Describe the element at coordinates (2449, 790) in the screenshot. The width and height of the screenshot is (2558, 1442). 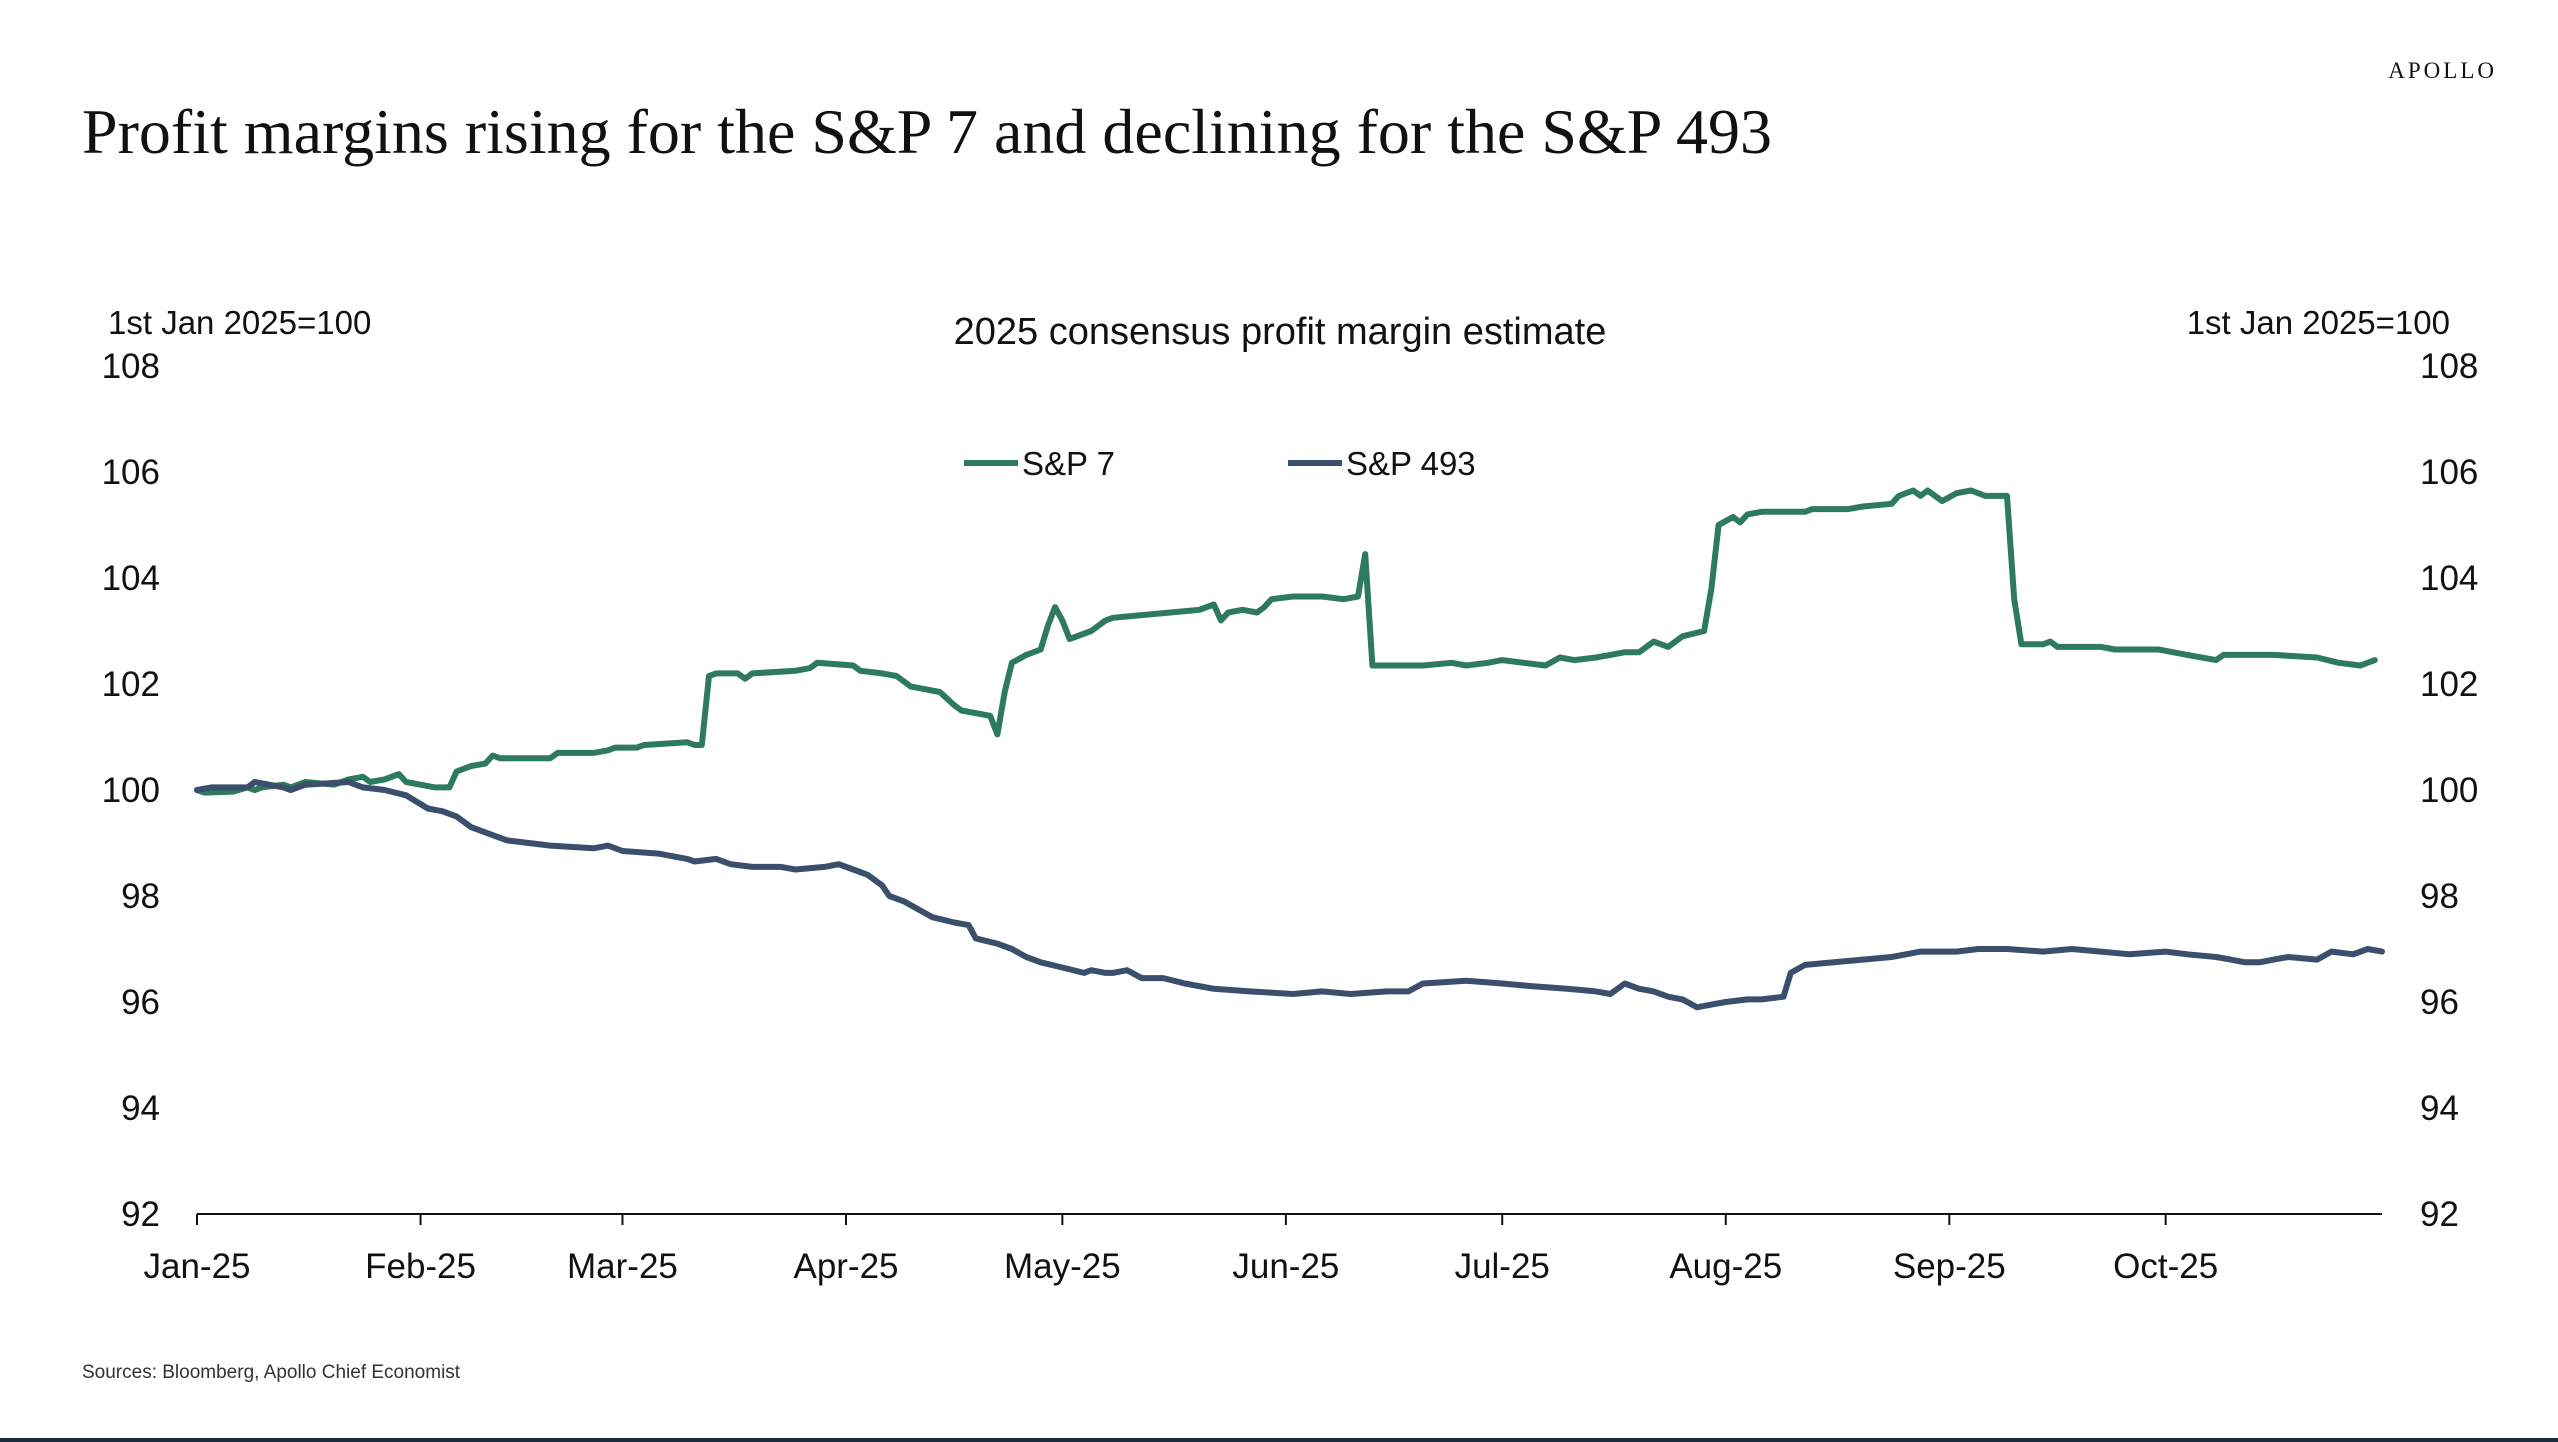
I see `y-tick-label-right: 100` at that location.